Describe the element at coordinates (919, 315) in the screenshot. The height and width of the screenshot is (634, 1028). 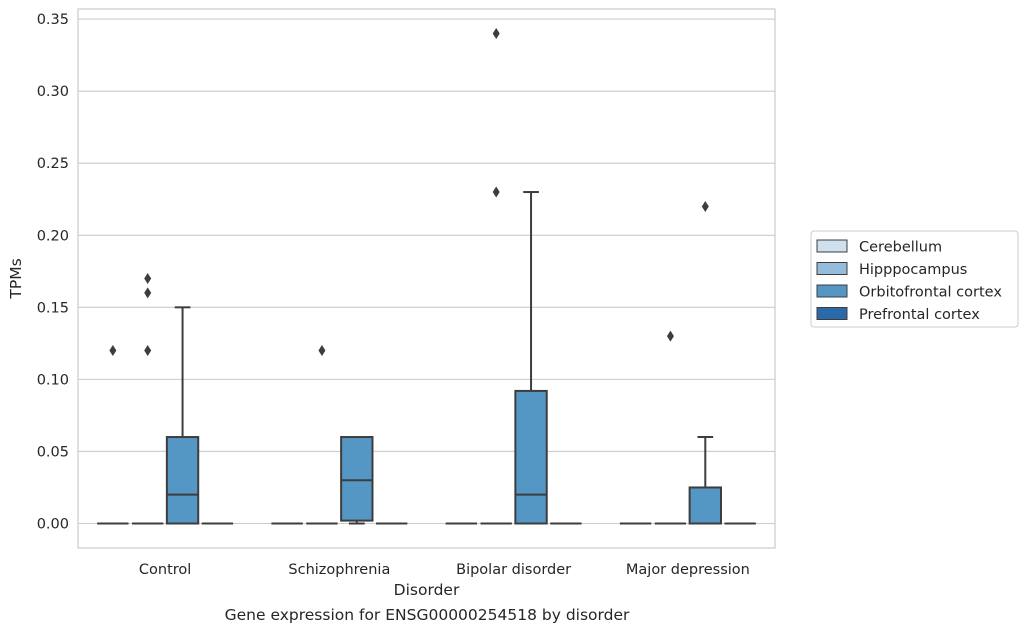
I see `legend-label: Prefrontal cortex` at that location.